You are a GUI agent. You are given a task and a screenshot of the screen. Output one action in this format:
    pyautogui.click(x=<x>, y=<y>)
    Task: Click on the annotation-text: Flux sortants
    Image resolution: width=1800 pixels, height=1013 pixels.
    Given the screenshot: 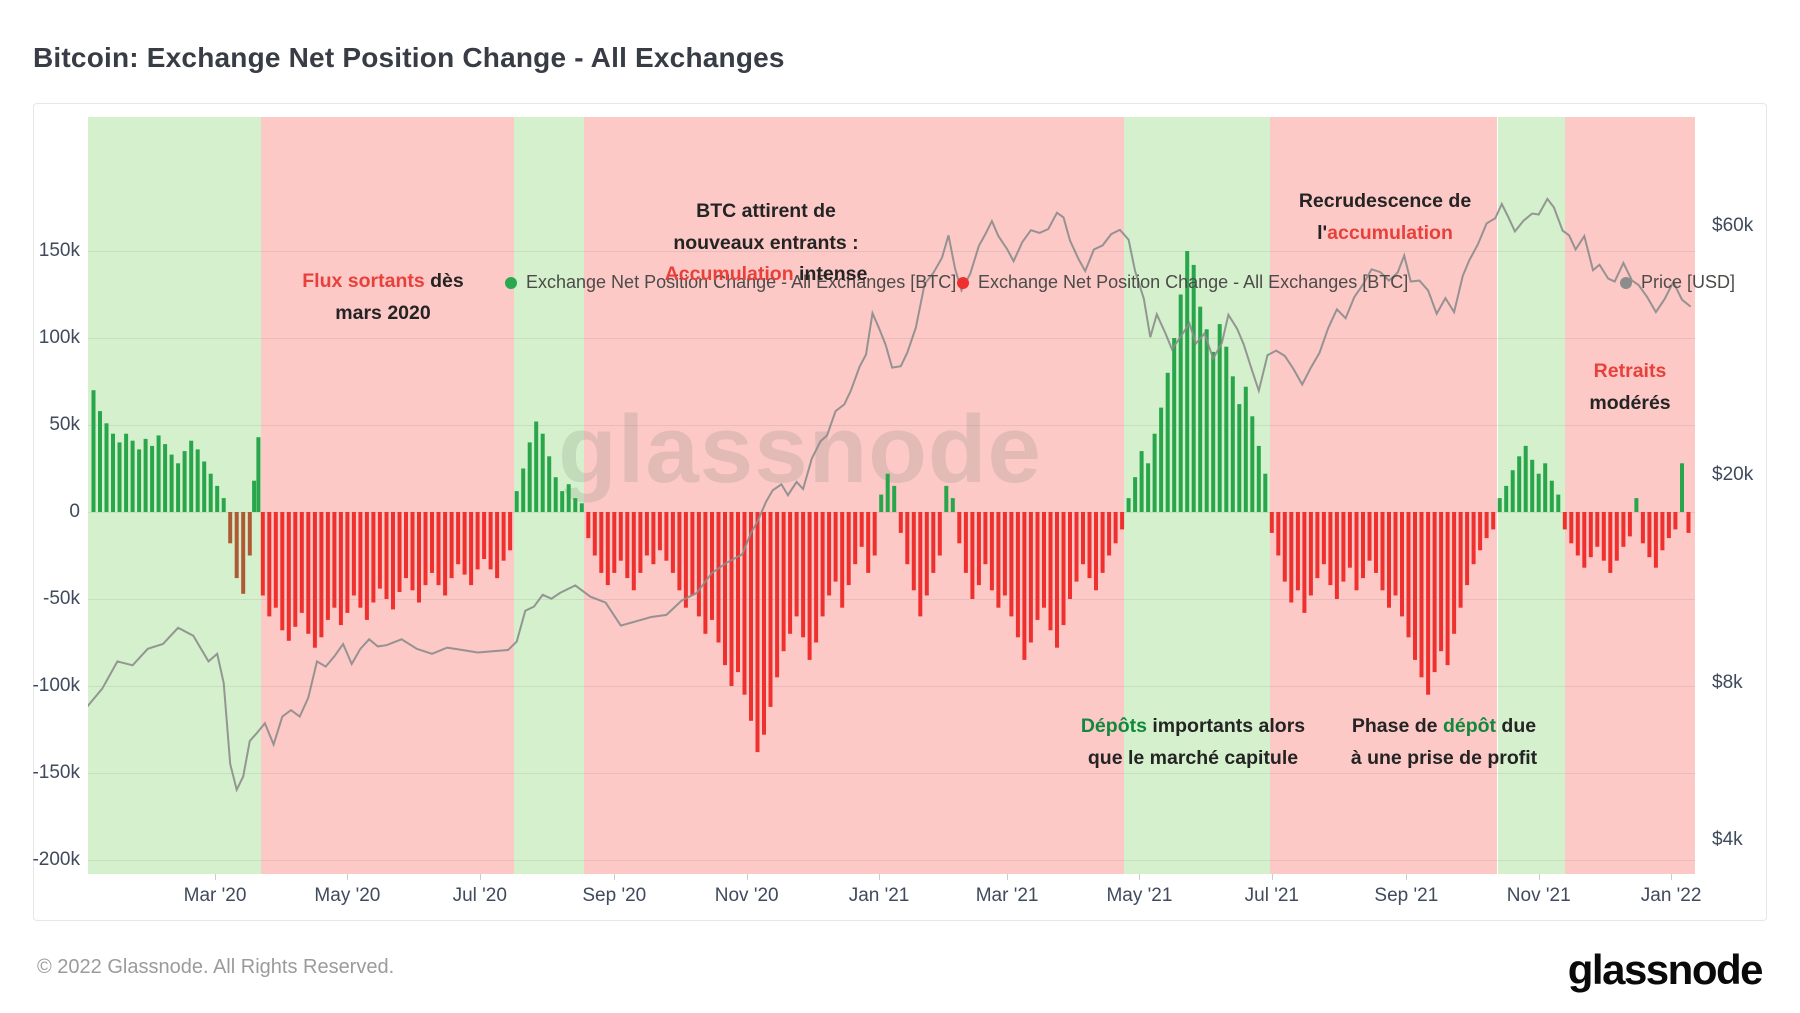 What is the action you would take?
    pyautogui.click(x=363, y=281)
    